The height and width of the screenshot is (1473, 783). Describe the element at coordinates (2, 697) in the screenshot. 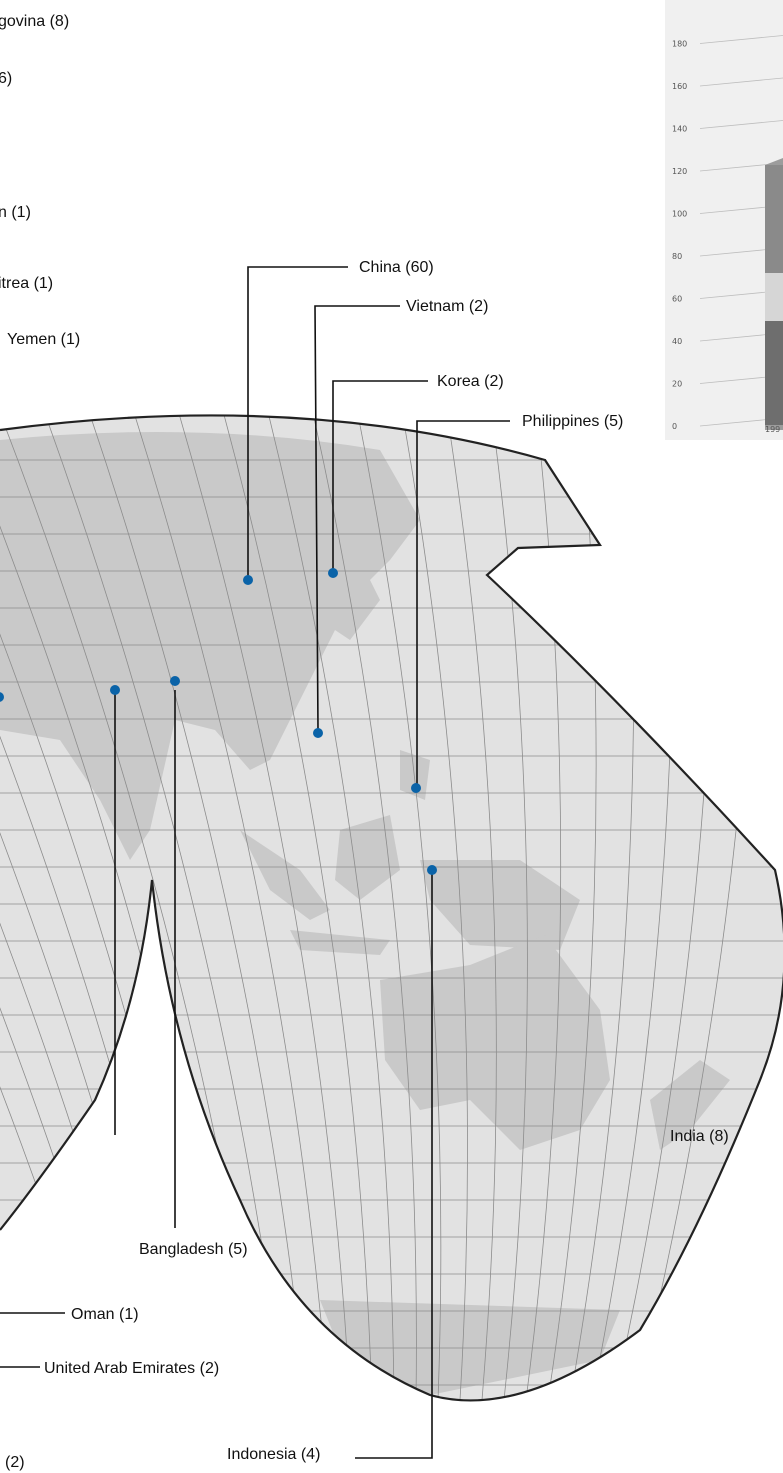

I see `offscreen-marker` at that location.